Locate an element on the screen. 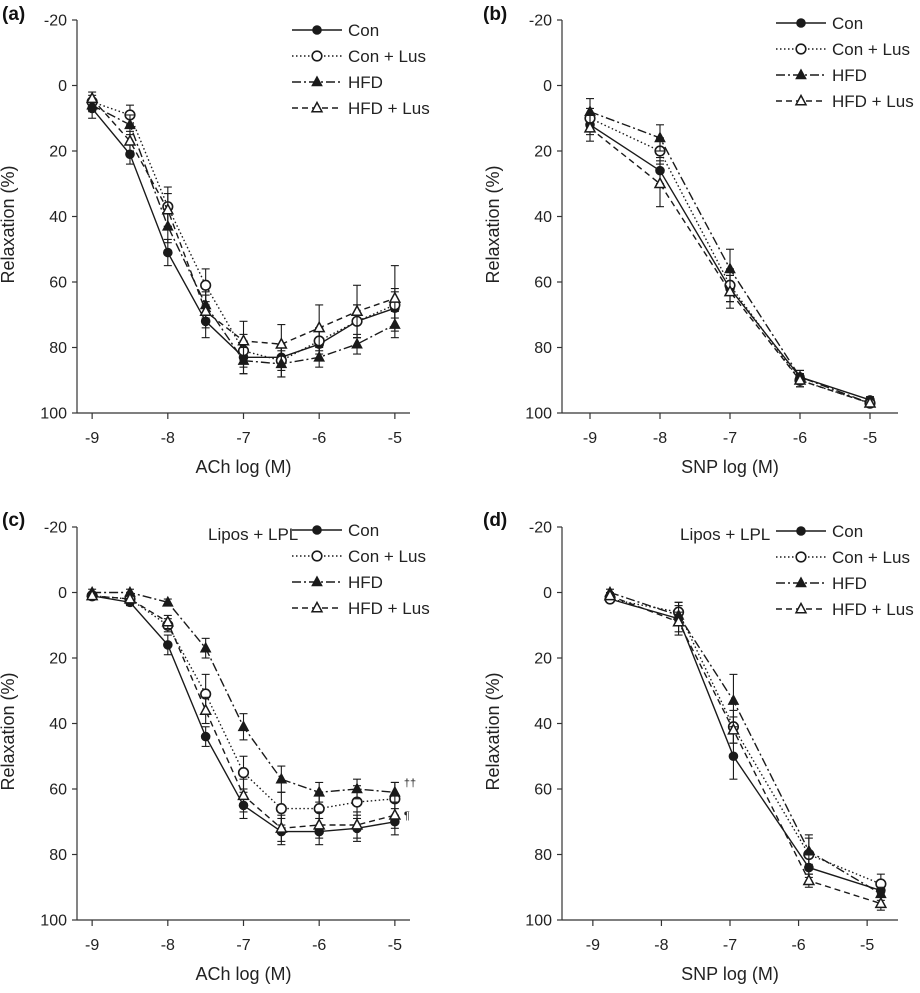  significance-marker: ¶ is located at coordinates (407, 816).